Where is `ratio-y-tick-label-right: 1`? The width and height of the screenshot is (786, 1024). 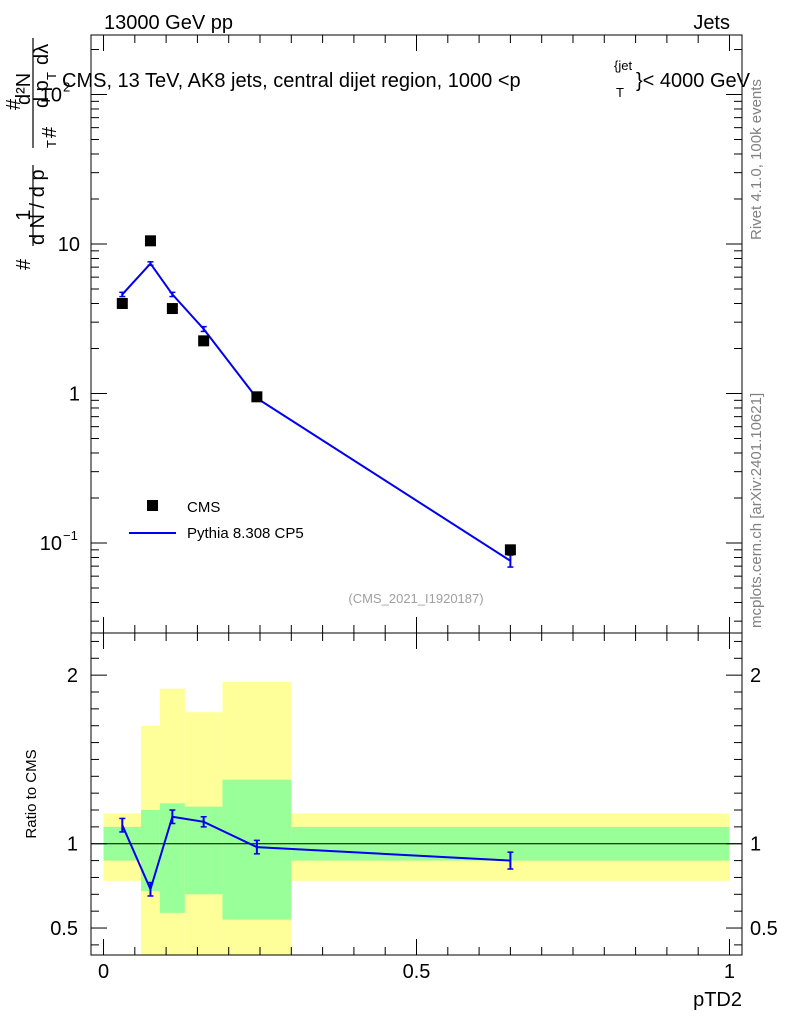 ratio-y-tick-label-right: 1 is located at coordinates (755, 845).